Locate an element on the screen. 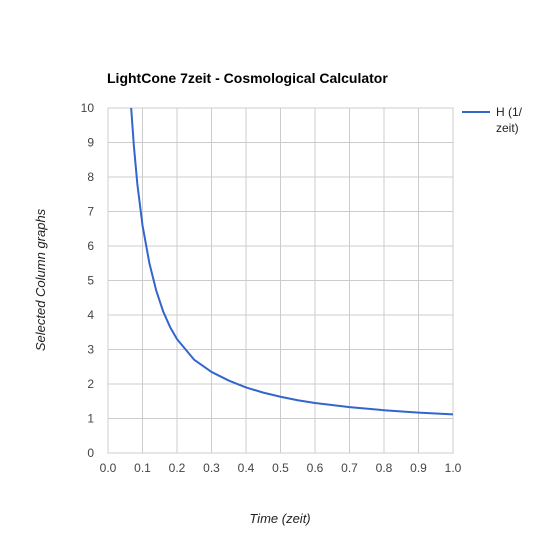  x-tick-label: 0.5 is located at coordinates (280, 468).